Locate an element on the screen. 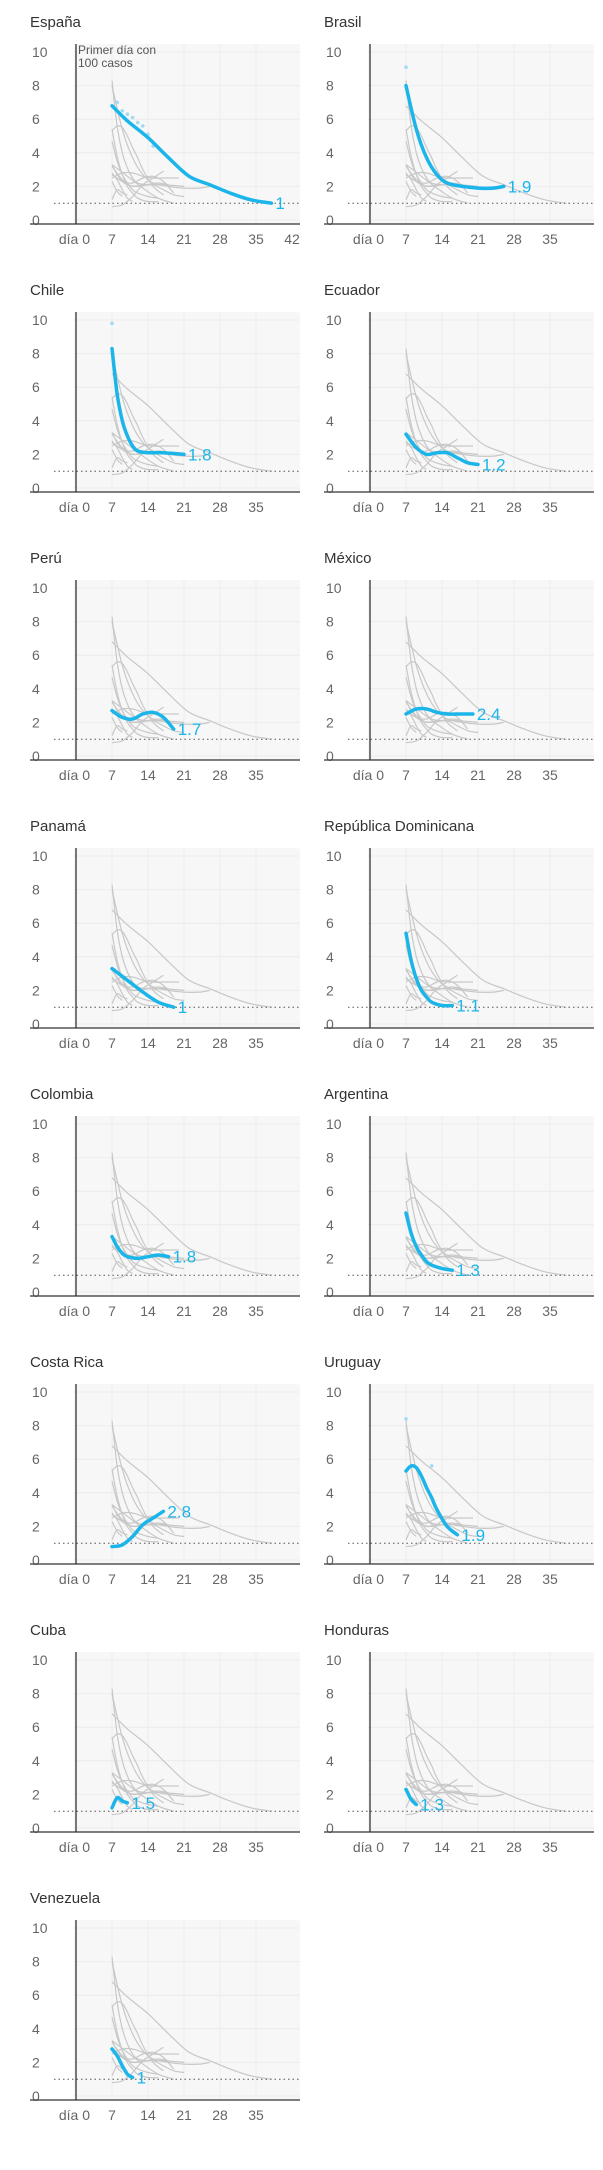  chart-svg: 0 2 4 6 8 10 día 0 7 14 21 28 35 1.5 is located at coordinates (165, 1753).